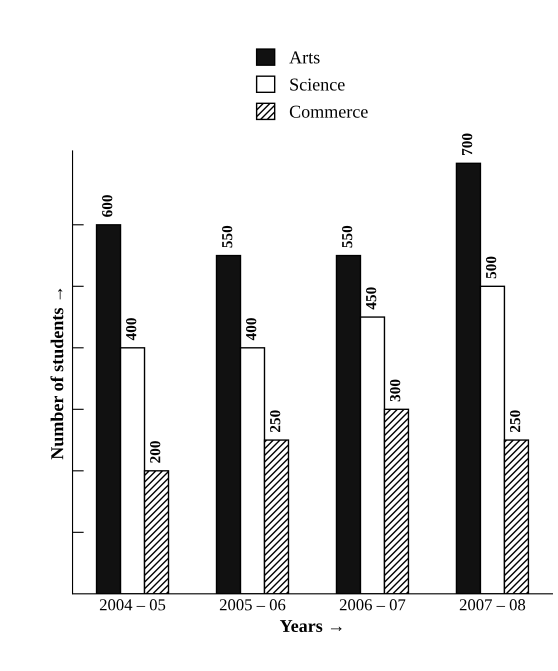  Describe the element at coordinates (395, 391) in the screenshot. I see `data-label: 300` at that location.